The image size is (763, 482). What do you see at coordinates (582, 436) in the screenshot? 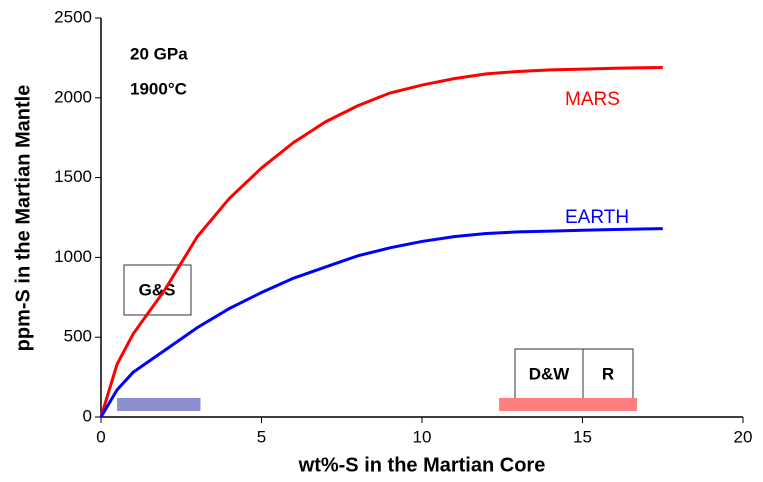
I see `x-tick-label: 15` at bounding box center [582, 436].